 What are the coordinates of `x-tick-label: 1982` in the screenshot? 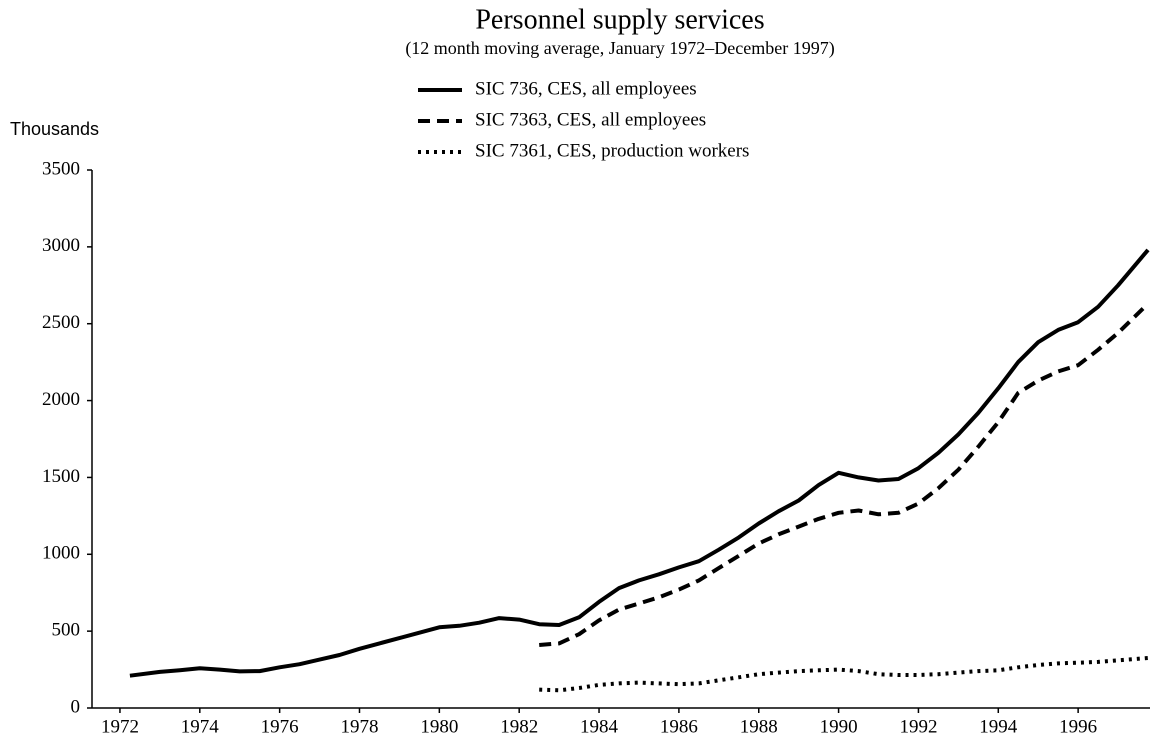 It's located at (519, 726).